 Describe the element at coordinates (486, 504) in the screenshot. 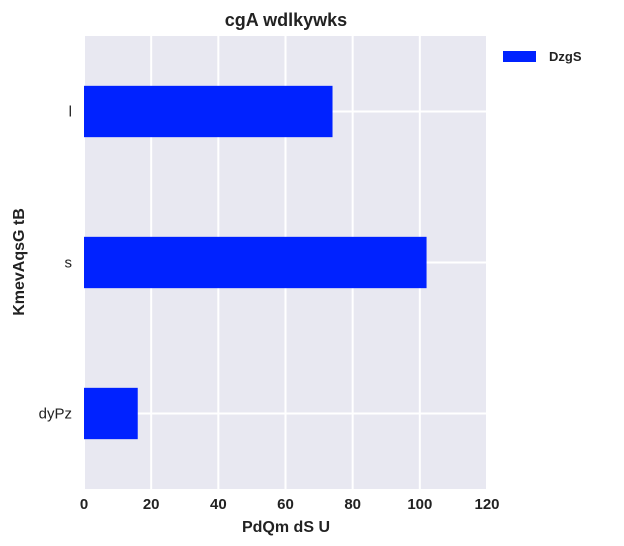

I see `x-tick-label: 120` at that location.